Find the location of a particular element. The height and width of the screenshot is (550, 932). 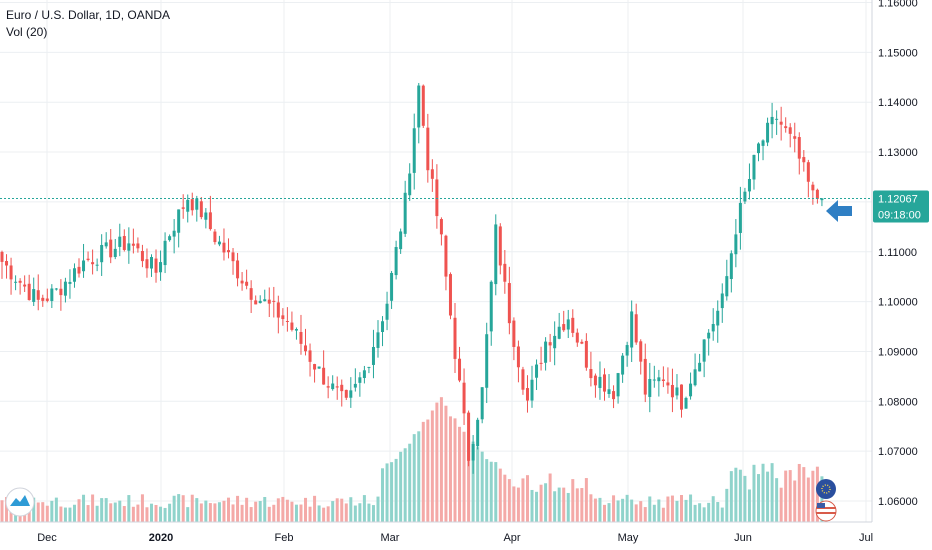

x-tick-label: Jun is located at coordinates (743, 538).